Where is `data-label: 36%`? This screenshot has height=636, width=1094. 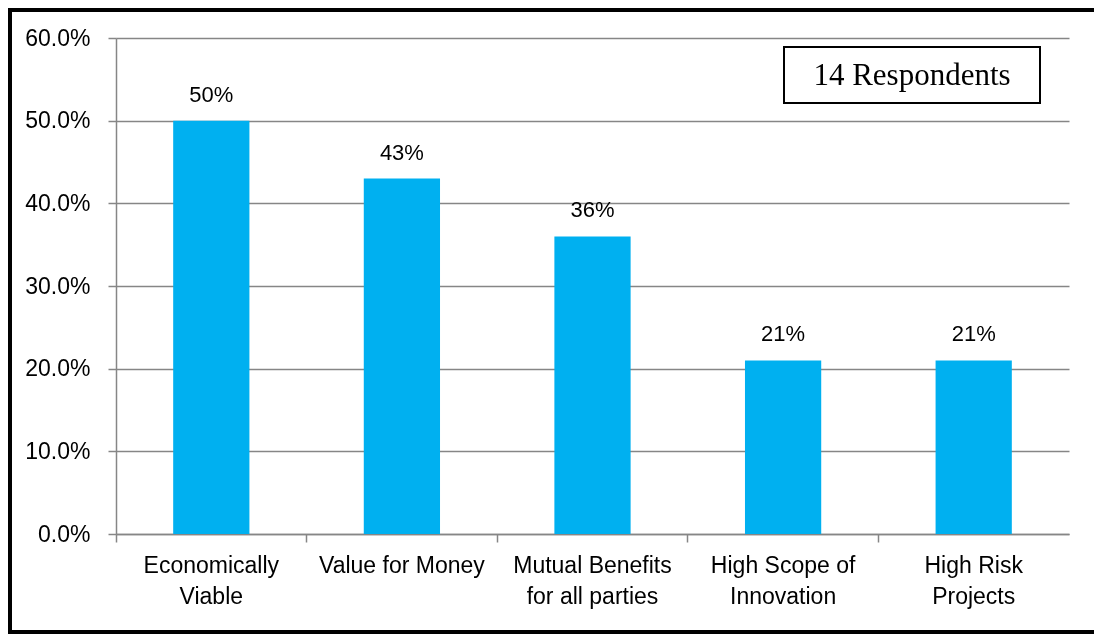
data-label: 36% is located at coordinates (592, 210).